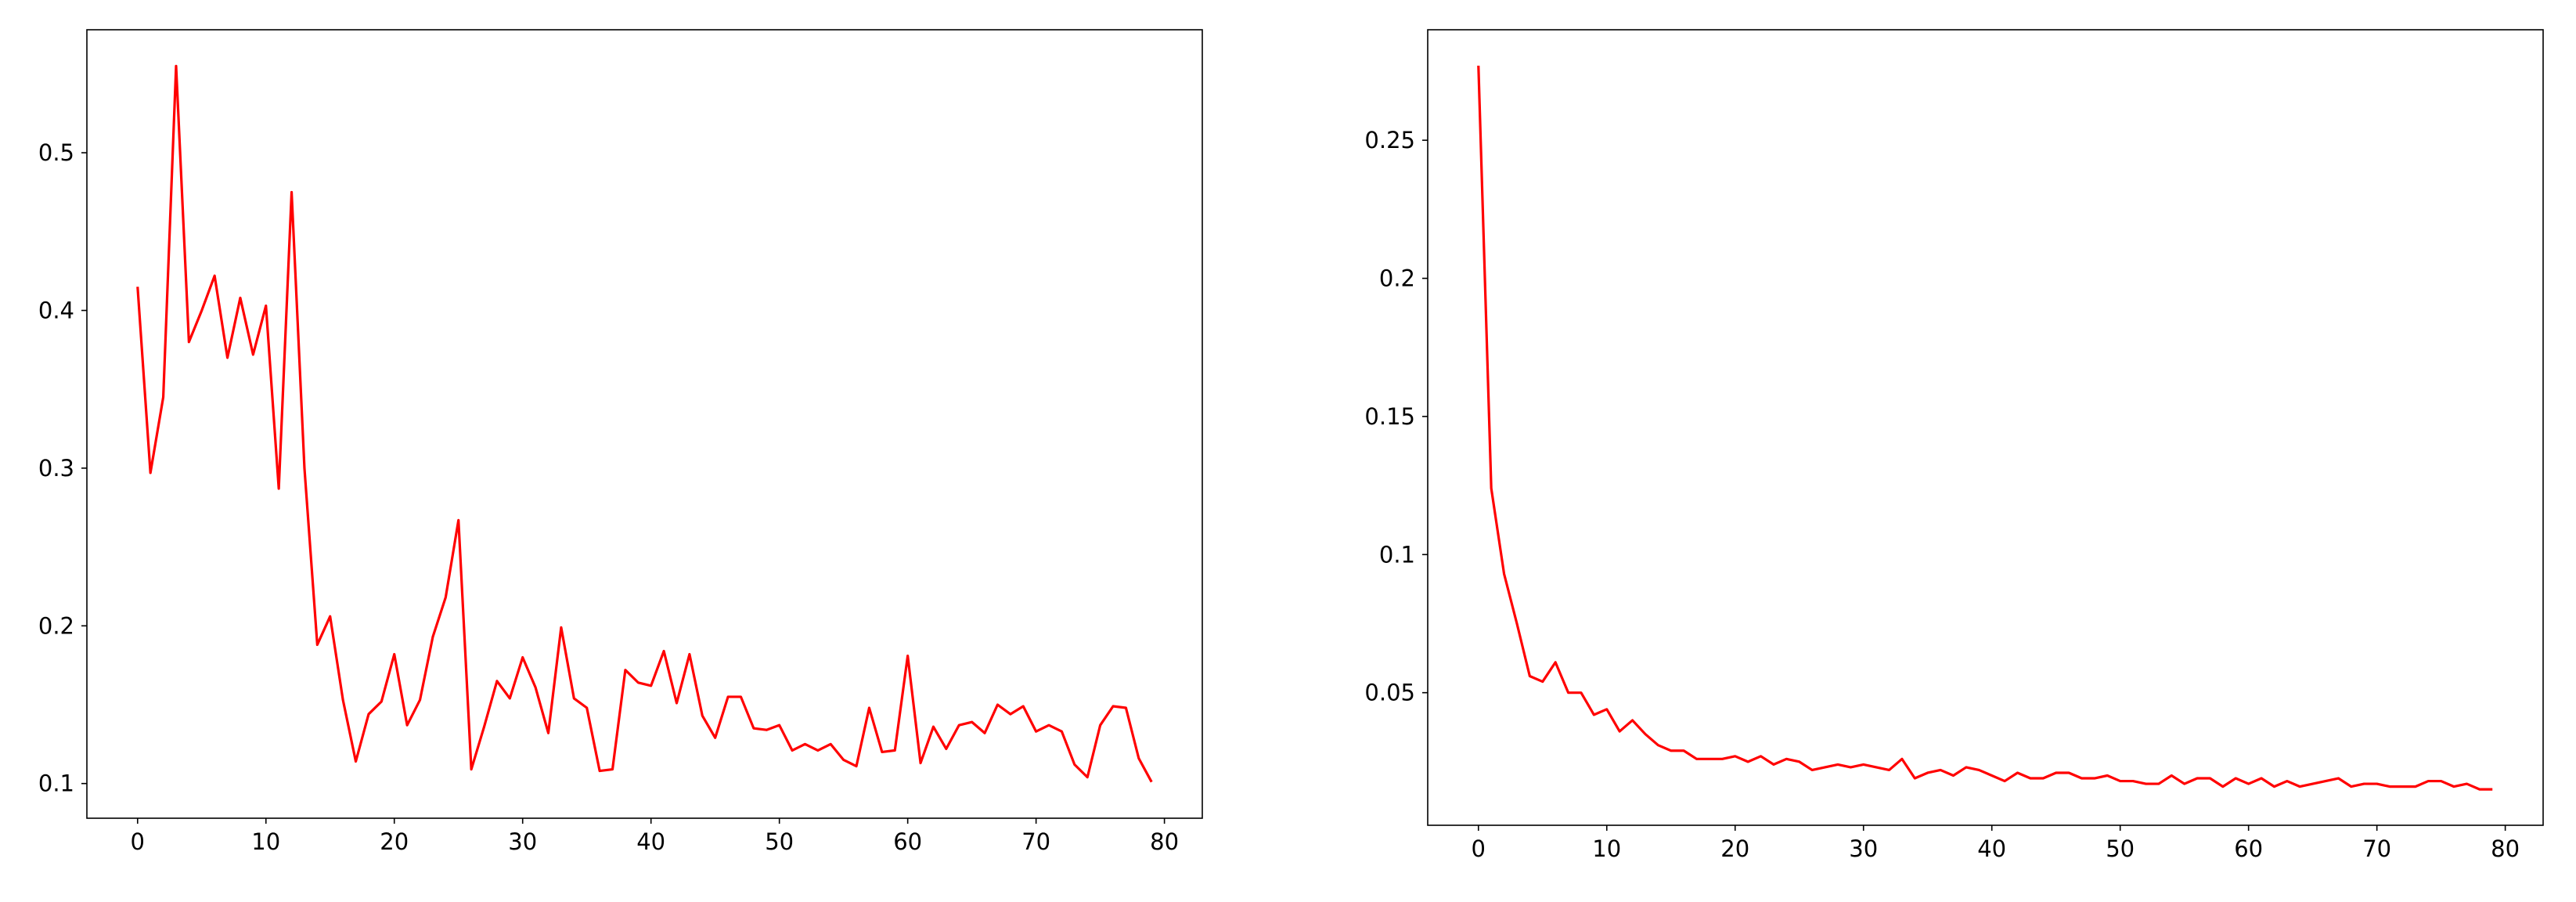 This screenshot has width=2576, height=902. I want to click on y-tick-label: 0.4, so click(56, 310).